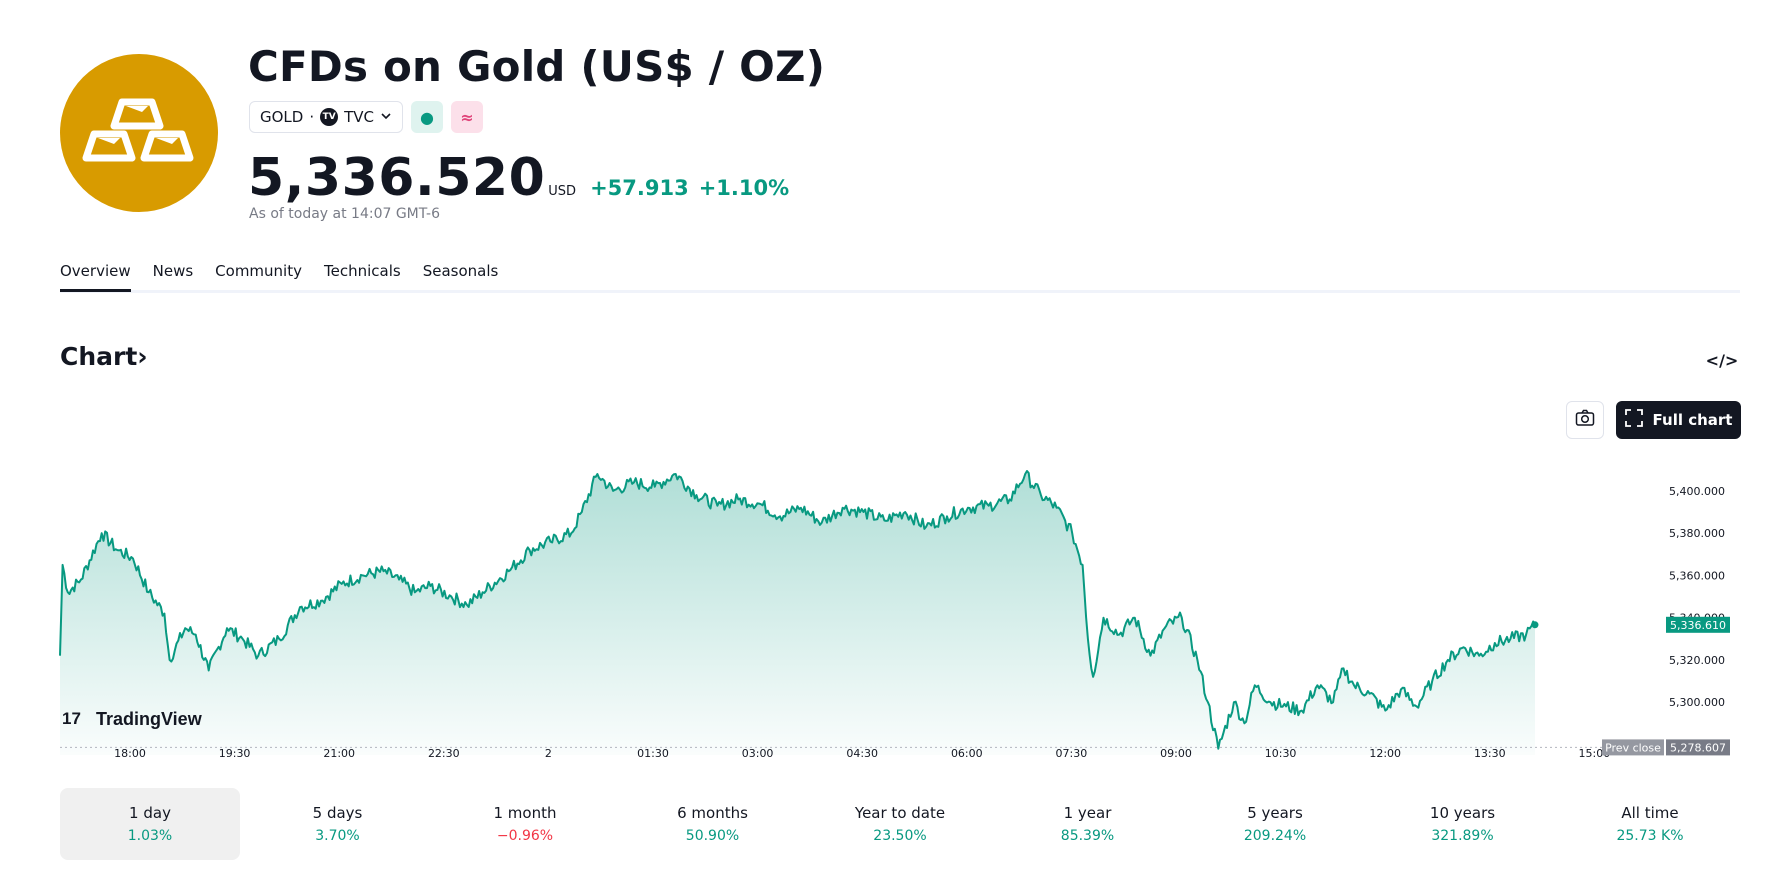 This screenshot has height=873, width=1771. I want to click on x-tick-label: 21:00, so click(339, 753).